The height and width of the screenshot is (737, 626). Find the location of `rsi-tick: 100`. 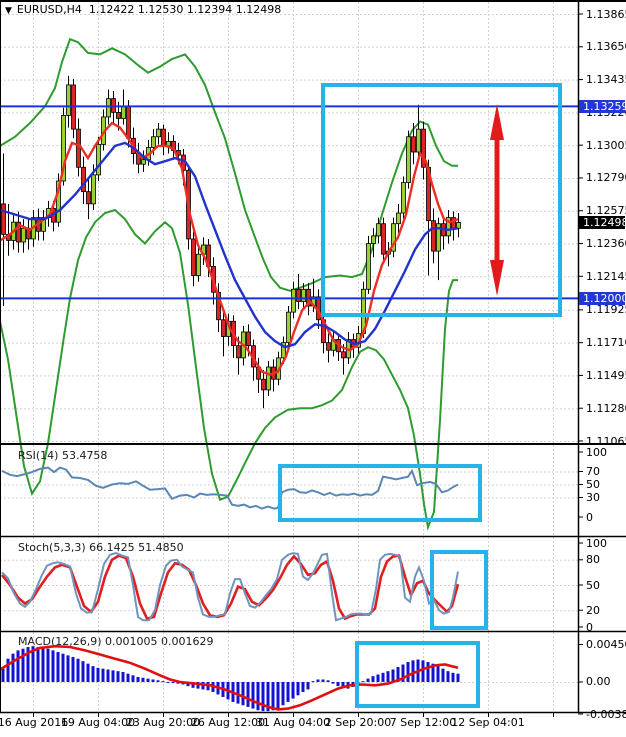

rsi-tick: 100 is located at coordinates (596, 452).